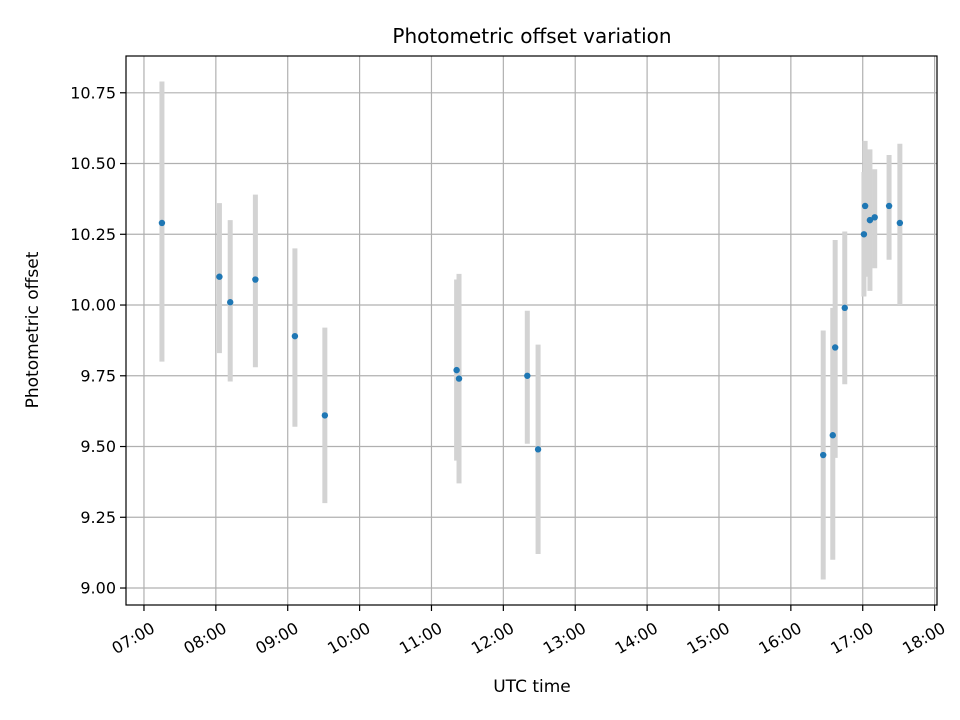  Describe the element at coordinates (93, 305) in the screenshot. I see `y-tick-label: 10.00` at that location.